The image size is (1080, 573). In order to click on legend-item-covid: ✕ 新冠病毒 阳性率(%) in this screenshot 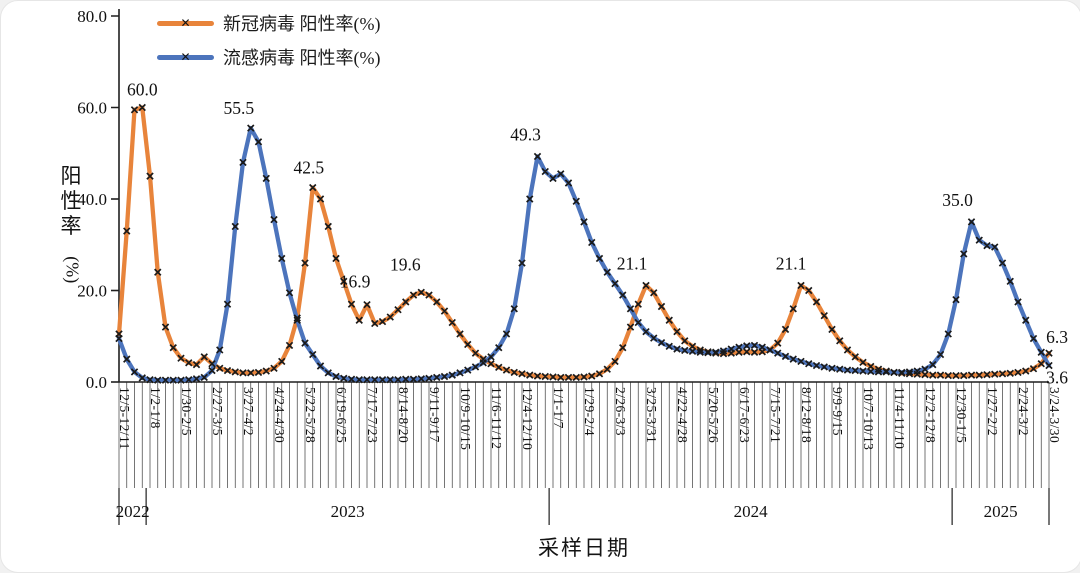, I will do `click(268, 23)`.